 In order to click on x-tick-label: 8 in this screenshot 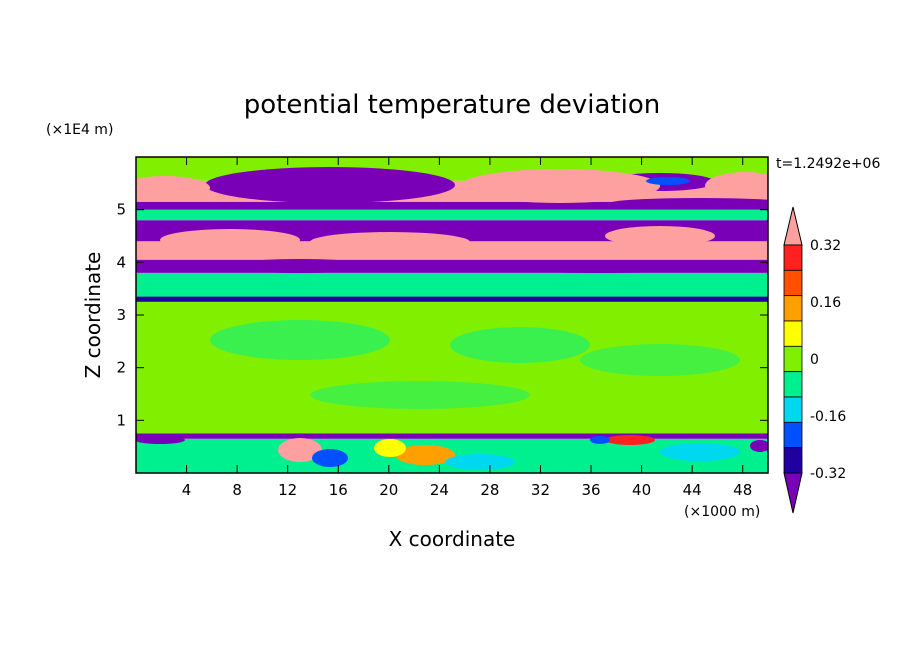, I will do `click(237, 490)`.